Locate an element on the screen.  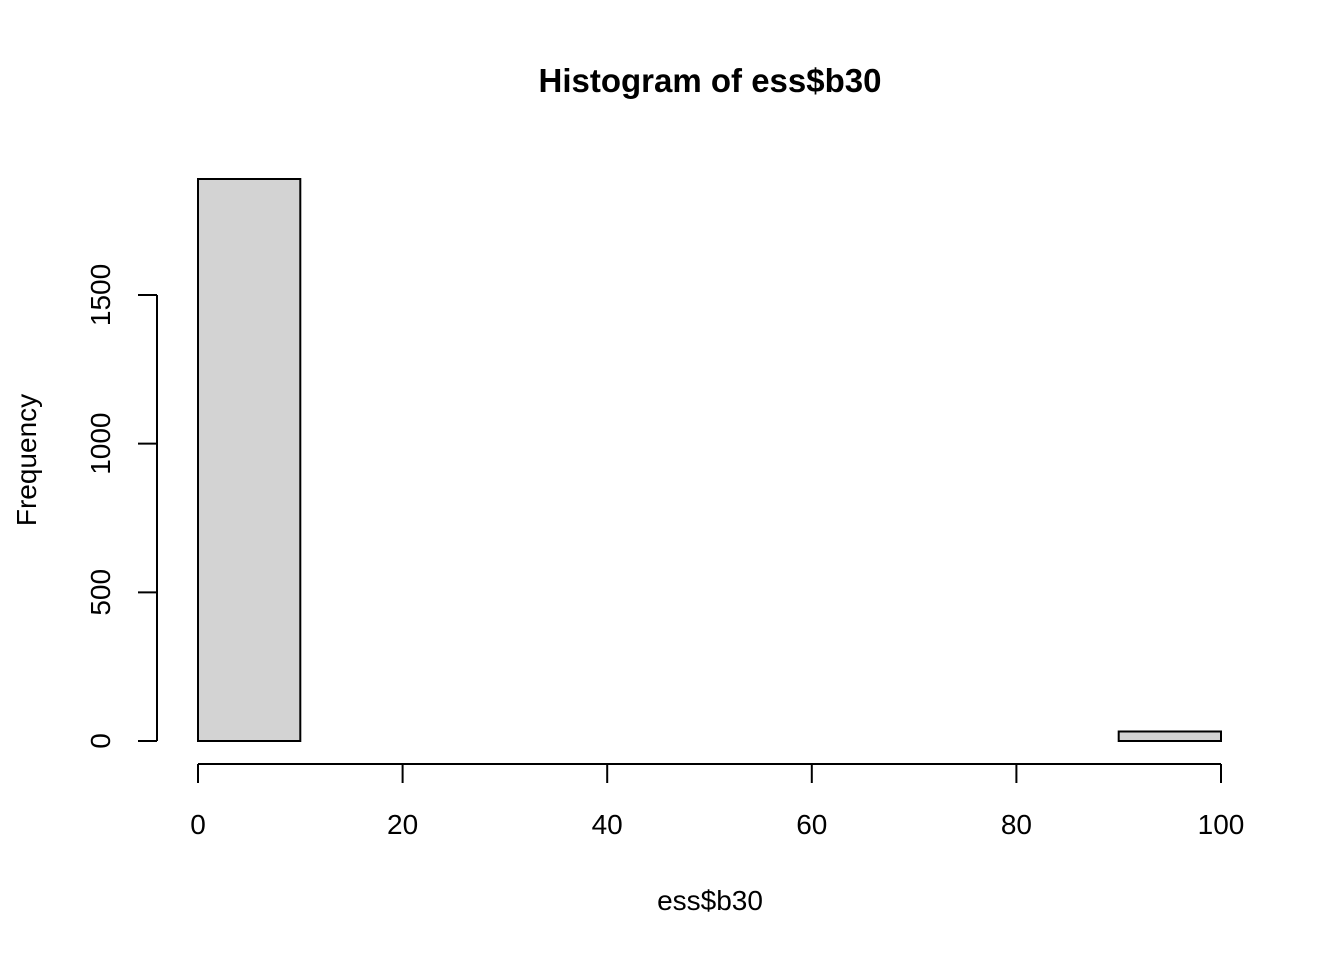
y-tick-label-0: 0 is located at coordinates (100, 741).